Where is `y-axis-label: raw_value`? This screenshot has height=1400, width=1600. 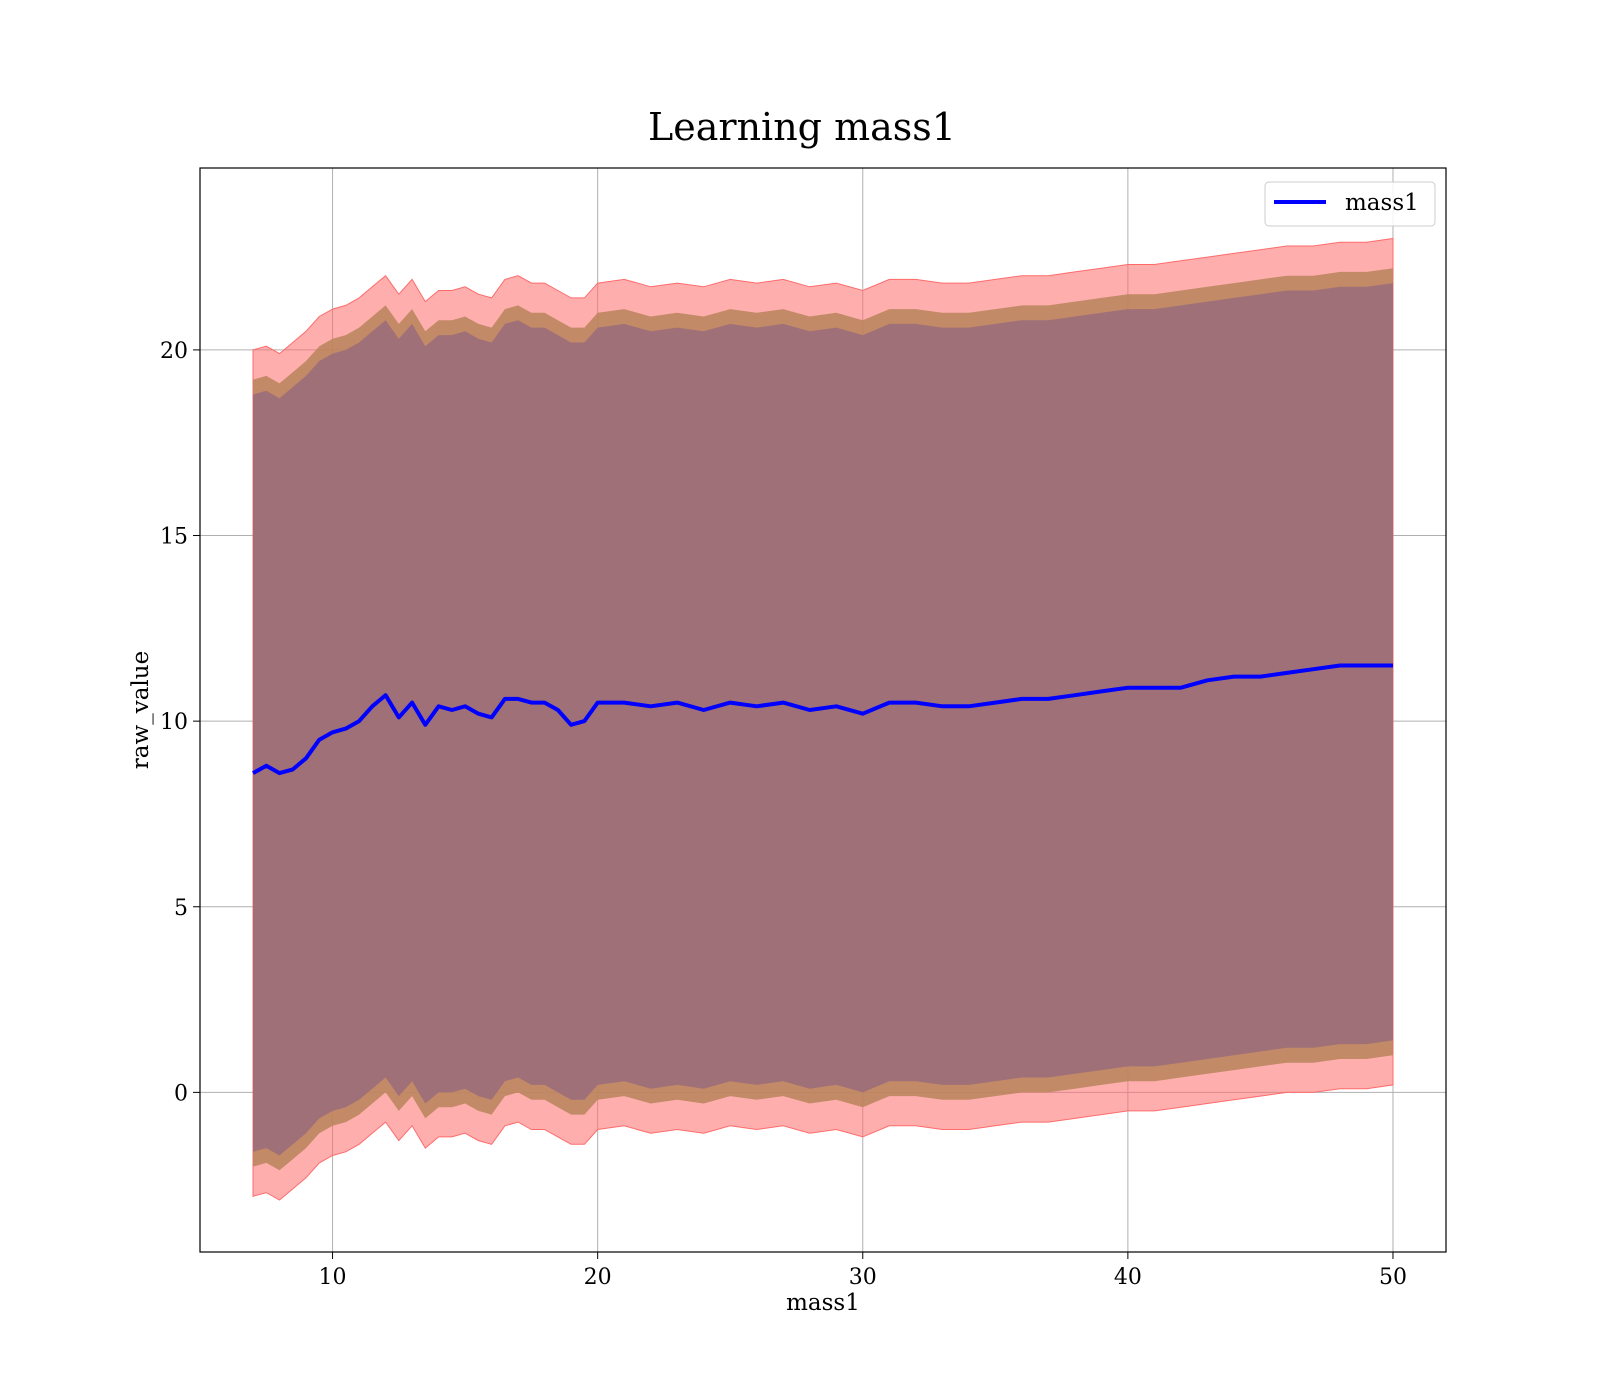
y-axis-label: raw_value is located at coordinates (141, 710).